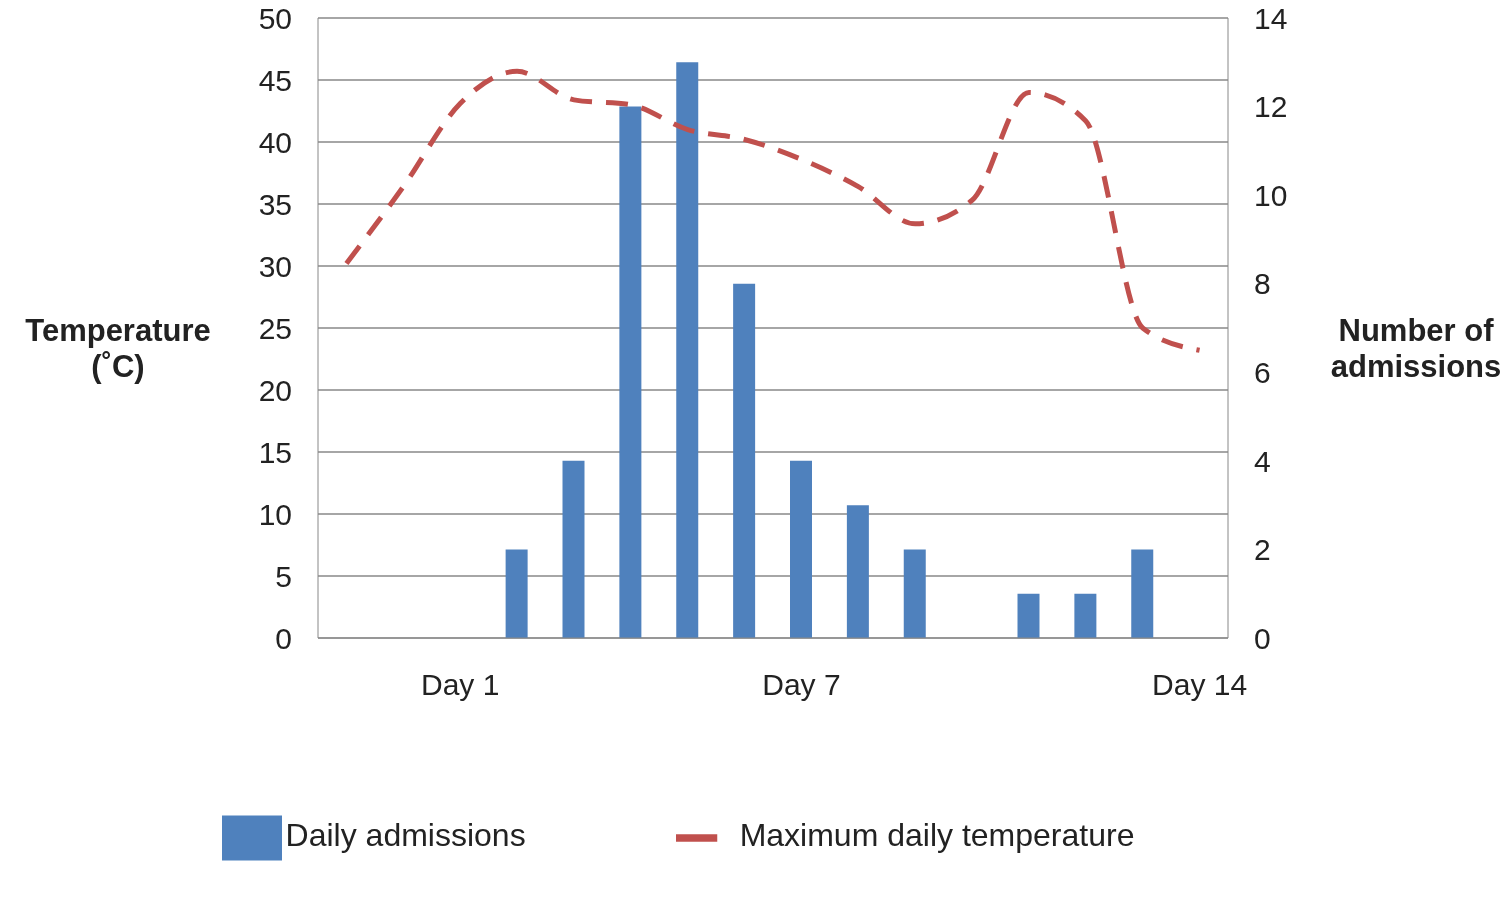 Image resolution: width=1506 pixels, height=912 pixels. What do you see at coordinates (1271, 195) in the screenshot?
I see `y2-tick-label: 10` at bounding box center [1271, 195].